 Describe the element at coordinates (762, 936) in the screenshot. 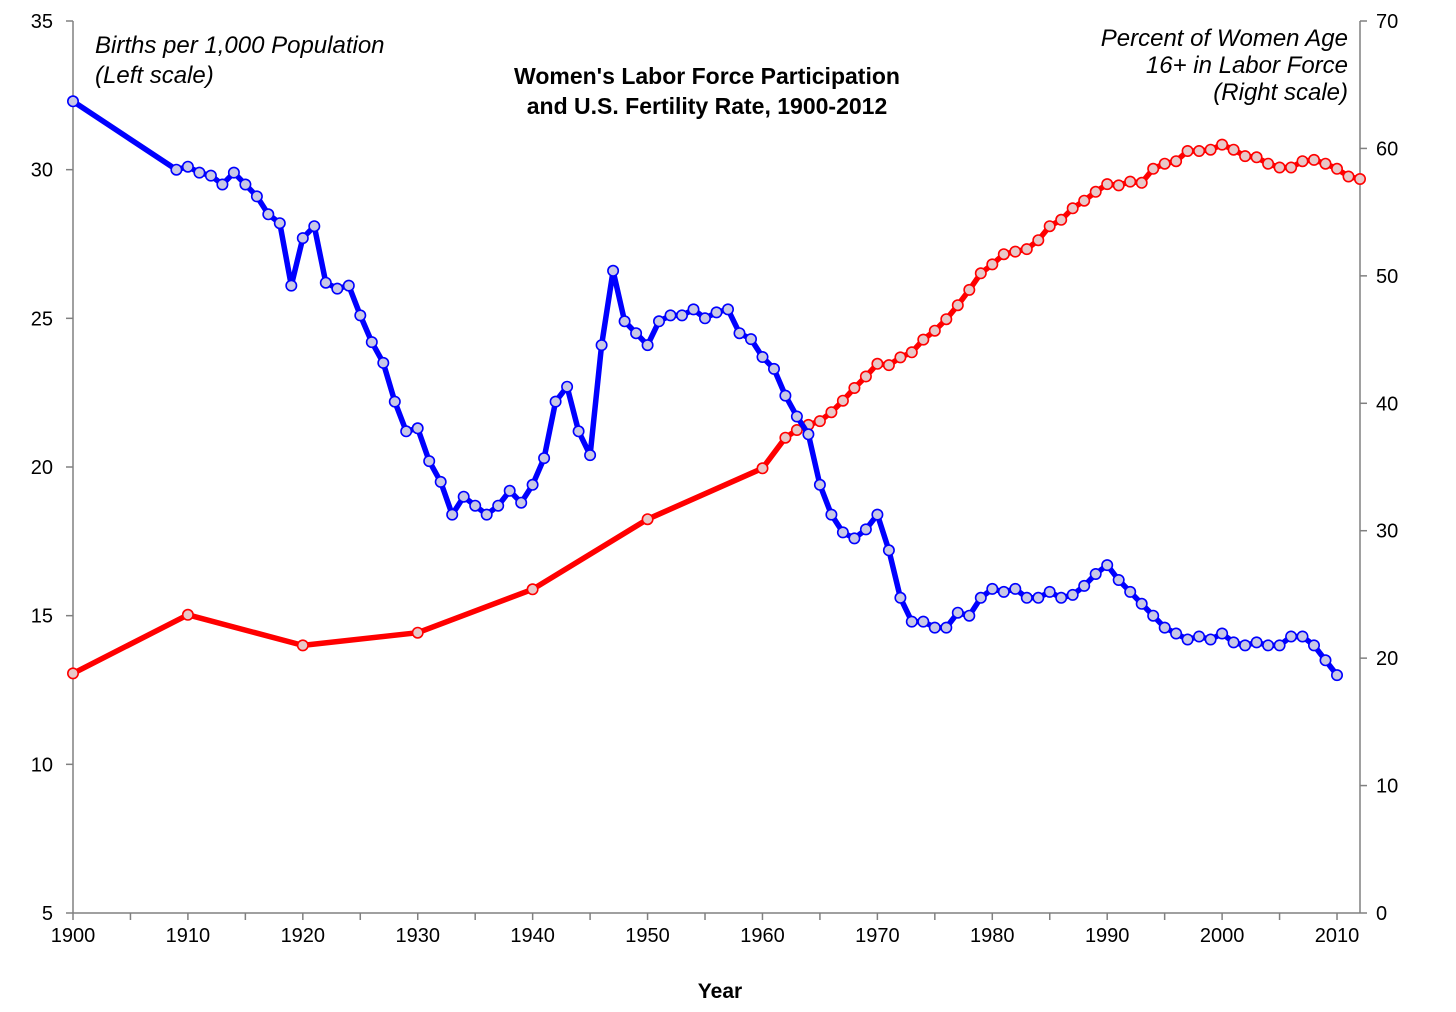

I see `x-tick-label: 1960` at that location.